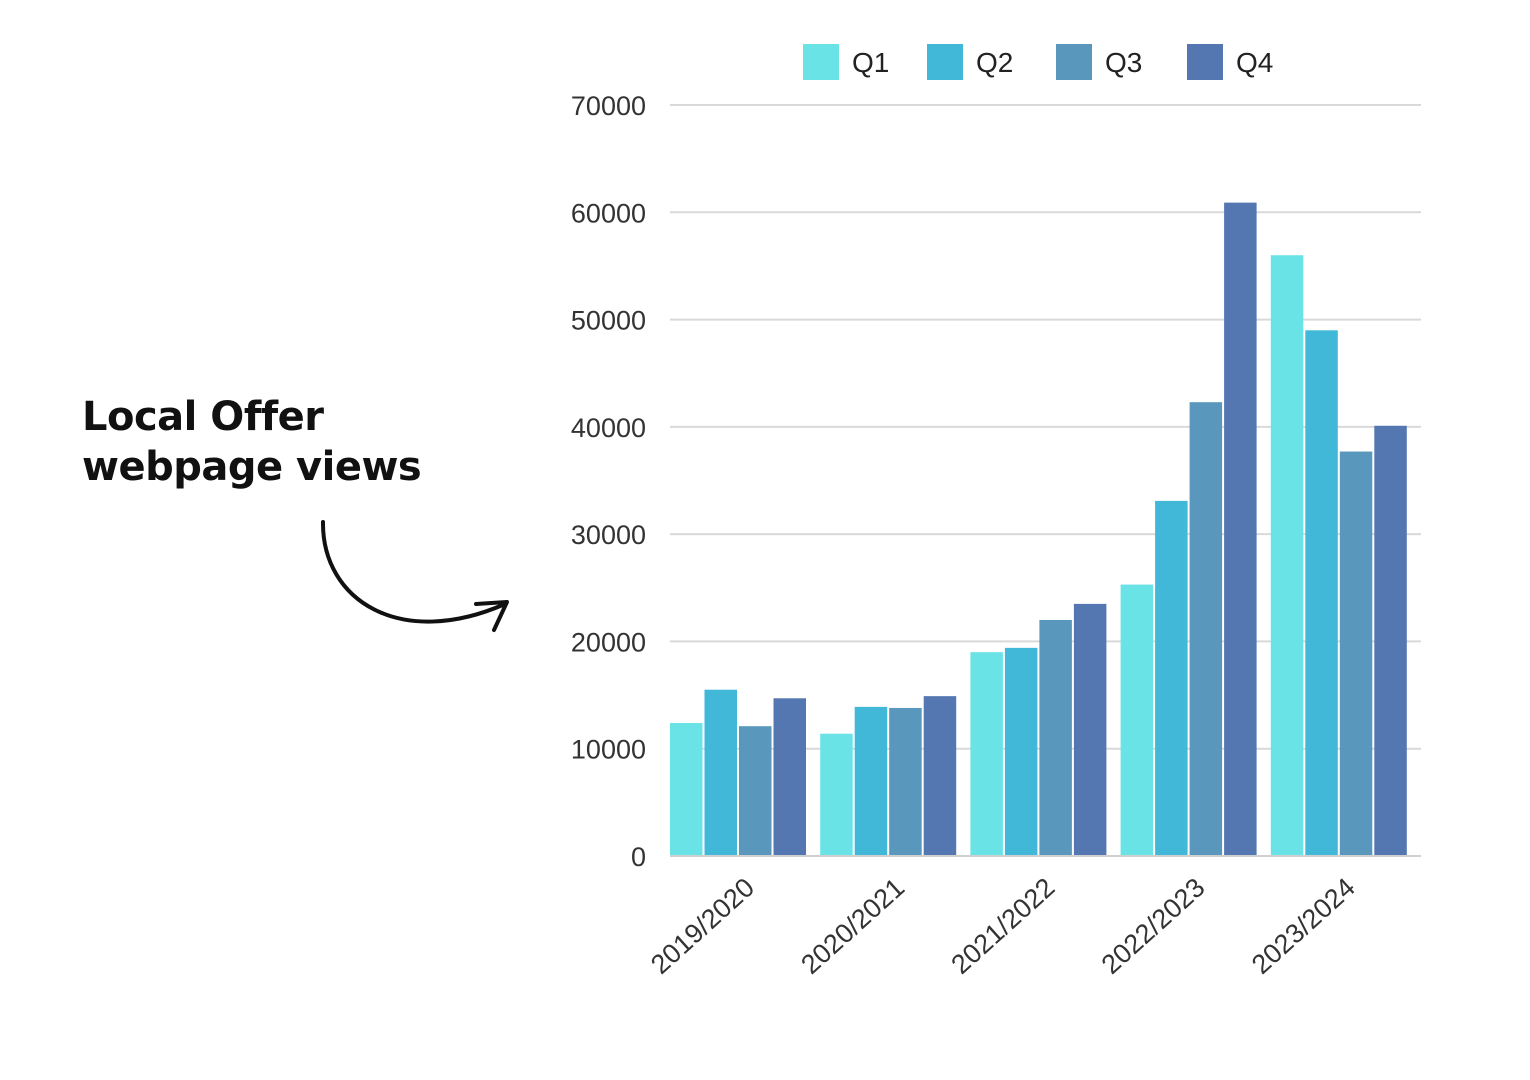 The width and height of the screenshot is (1530, 1080). What do you see at coordinates (836, 794) in the screenshot?
I see `bar-q1-2020-2021` at bounding box center [836, 794].